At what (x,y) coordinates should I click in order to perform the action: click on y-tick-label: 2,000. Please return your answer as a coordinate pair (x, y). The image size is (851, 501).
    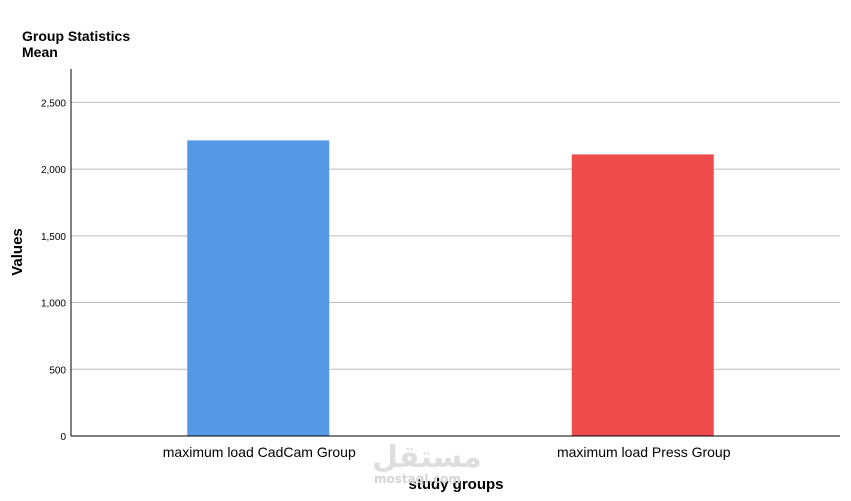
    Looking at the image, I should click on (53, 170).